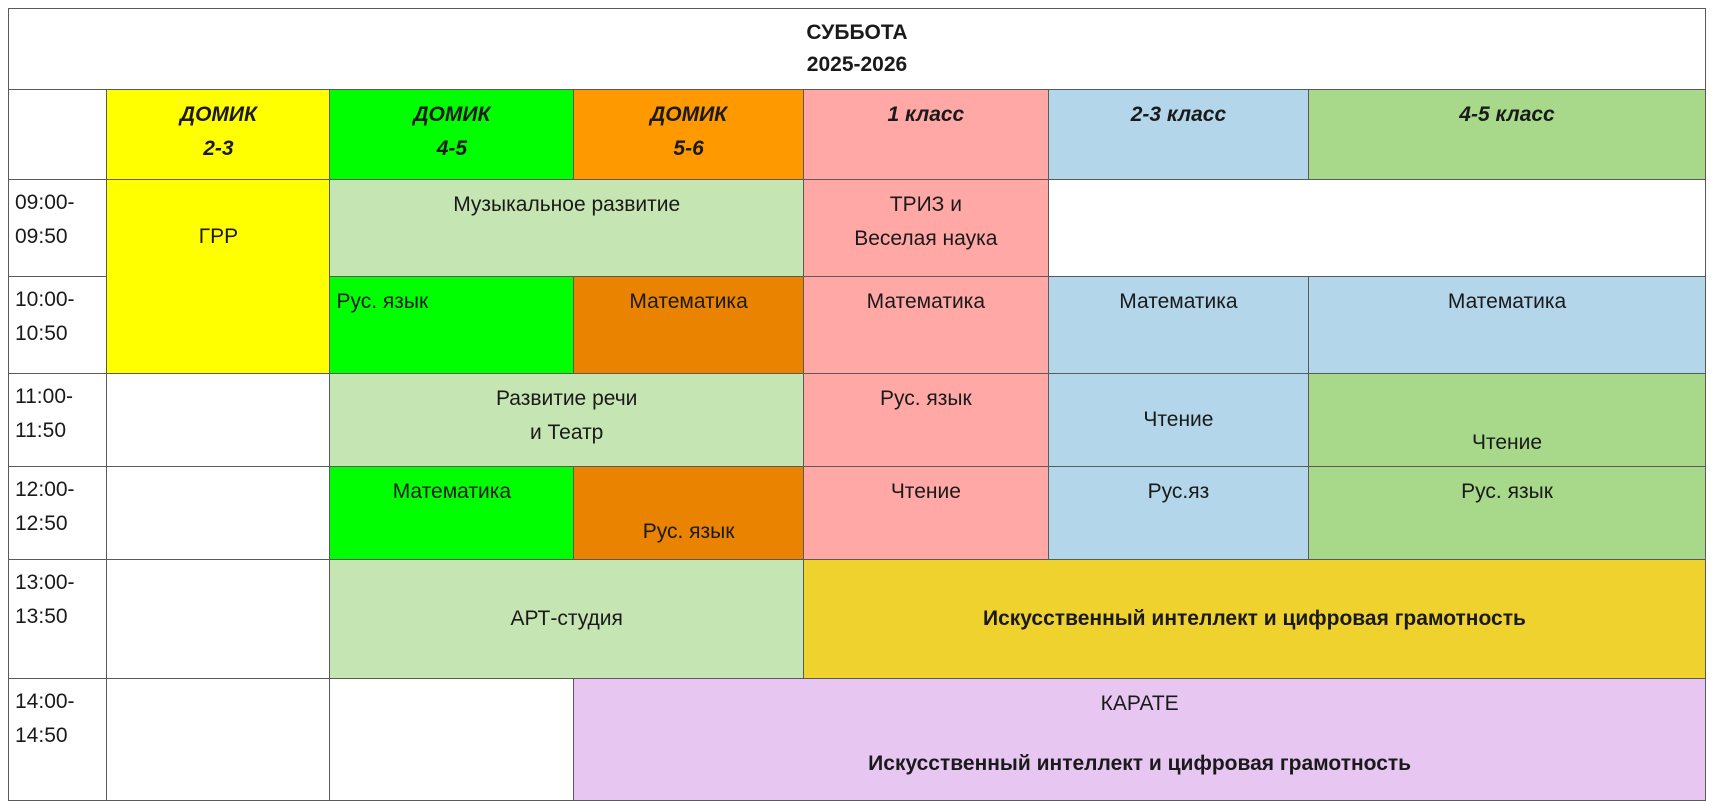  Describe the element at coordinates (1507, 325) in the screenshot. I see `lesson-math-class-4-5: Математика` at that location.